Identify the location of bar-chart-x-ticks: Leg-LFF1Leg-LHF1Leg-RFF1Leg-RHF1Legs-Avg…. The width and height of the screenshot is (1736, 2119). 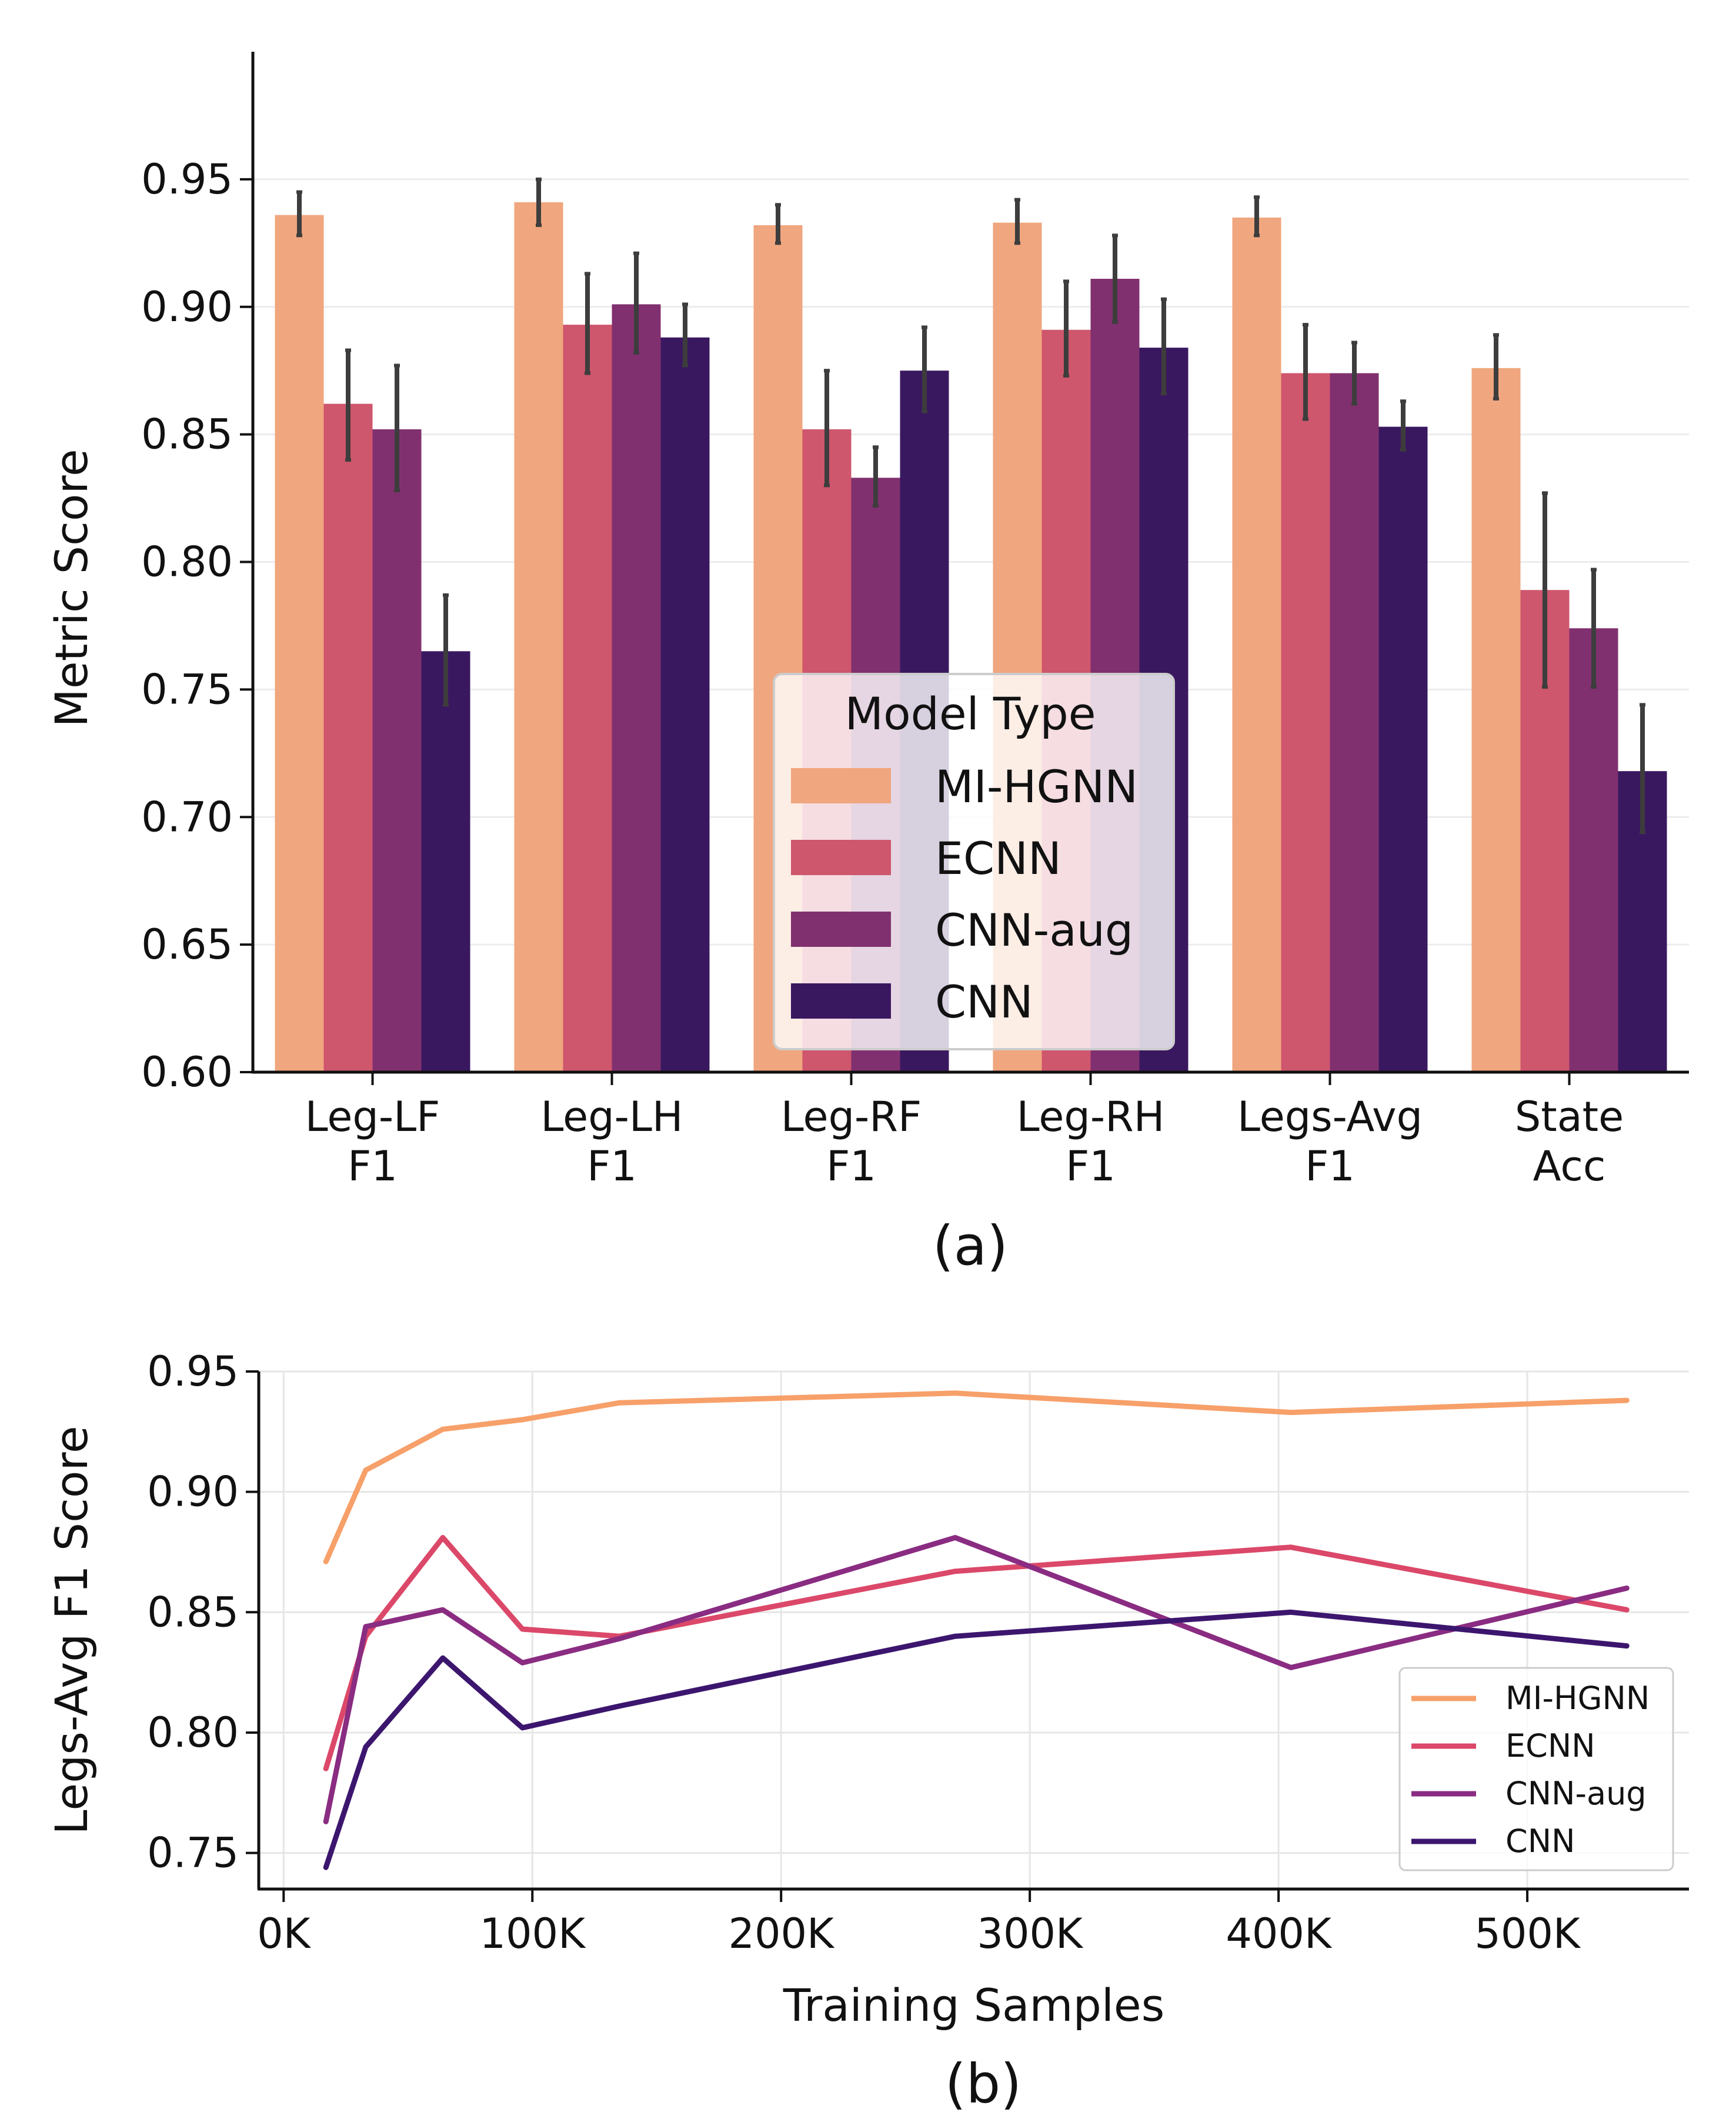
(964, 1131).